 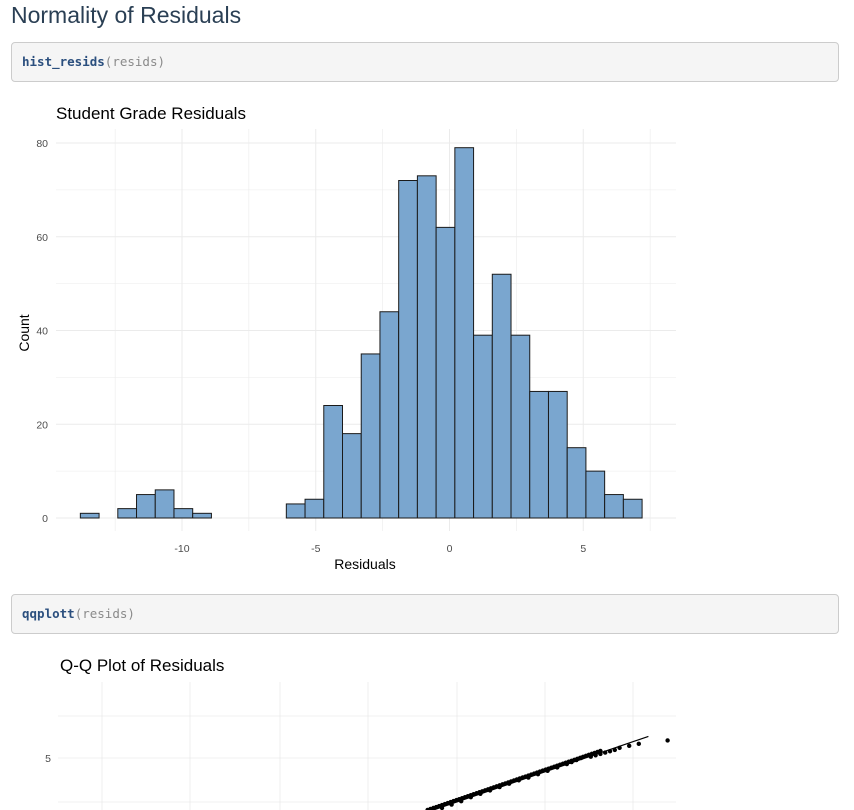 I want to click on x-axis-ticks: -10 -5 0 5, so click(x=380, y=549).